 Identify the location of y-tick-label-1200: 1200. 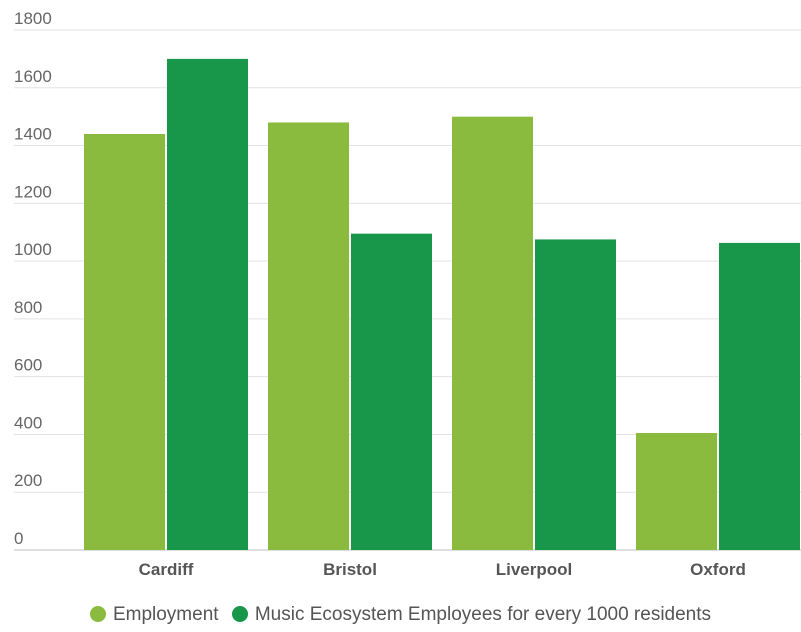
(33, 191).